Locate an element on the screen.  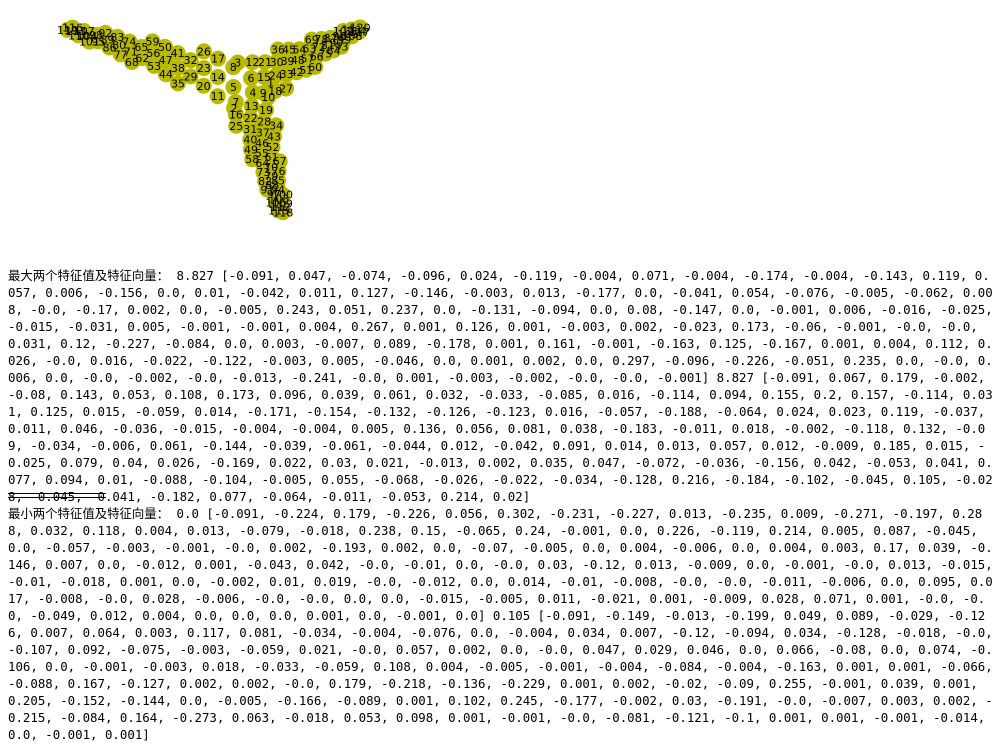
node-label: 38 is located at coordinates (178, 68).